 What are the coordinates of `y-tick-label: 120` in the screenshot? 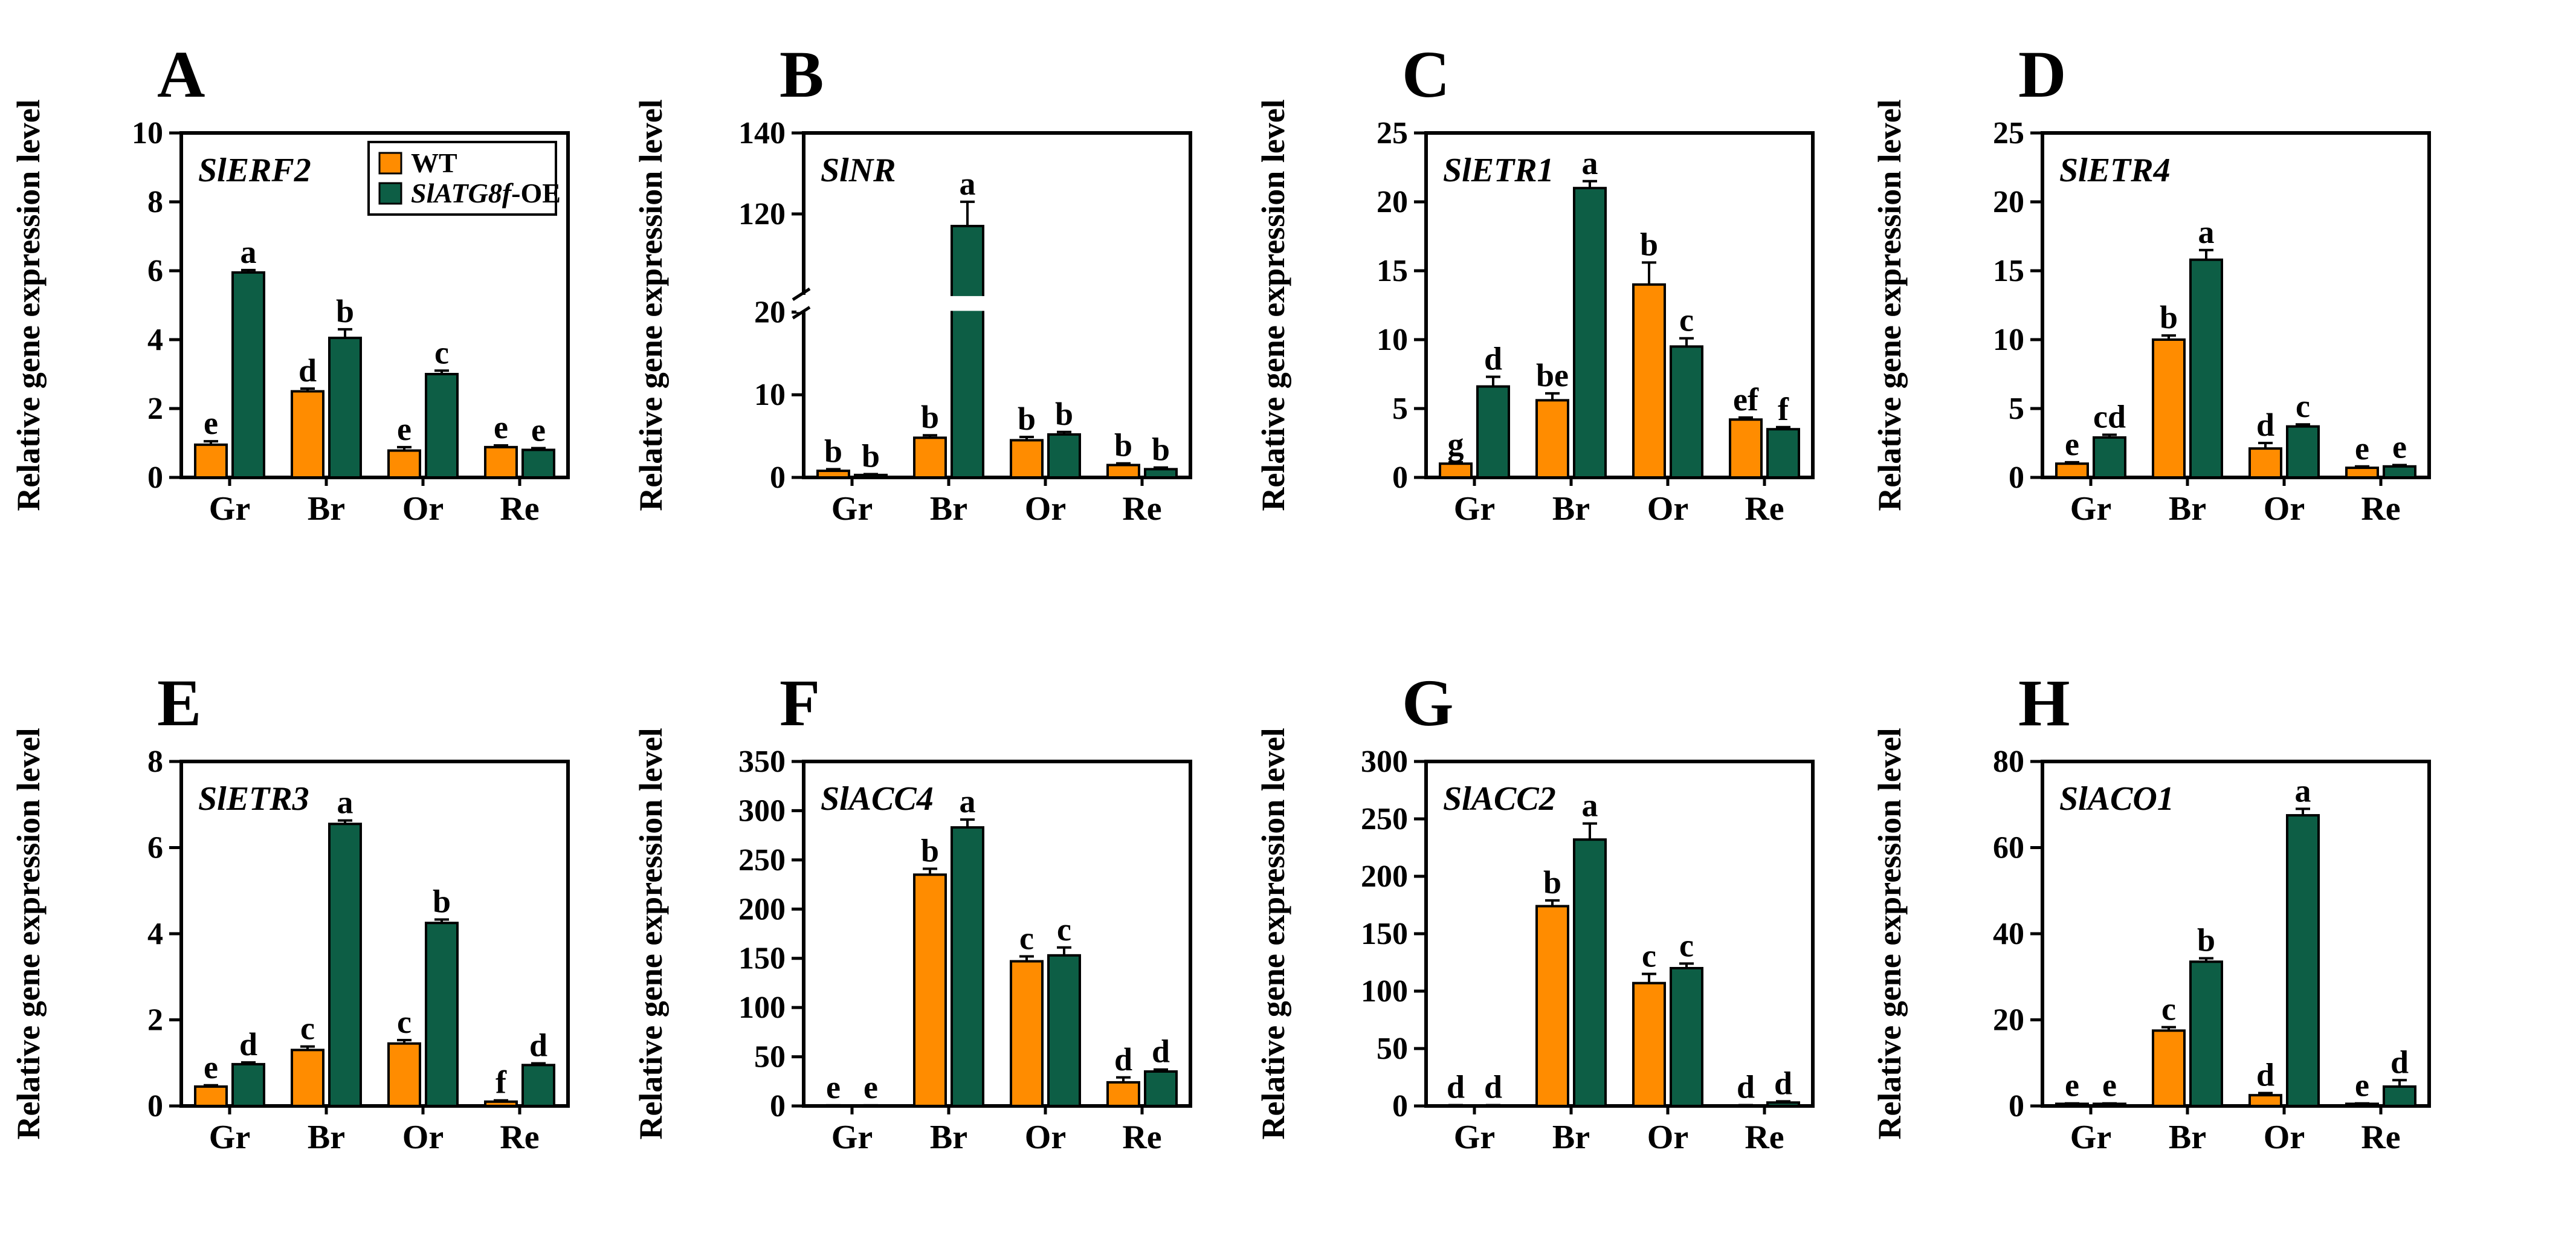 It's located at (762, 214).